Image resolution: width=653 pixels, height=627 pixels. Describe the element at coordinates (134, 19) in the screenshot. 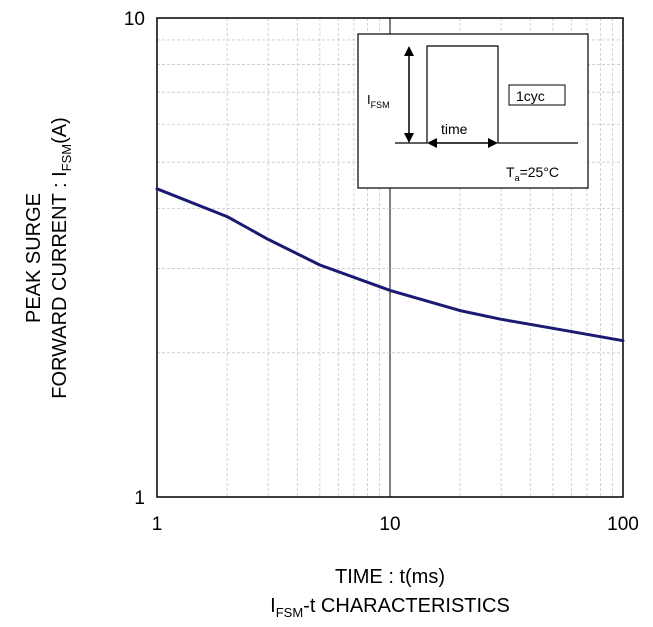

I see `y-tick-label: 10` at that location.